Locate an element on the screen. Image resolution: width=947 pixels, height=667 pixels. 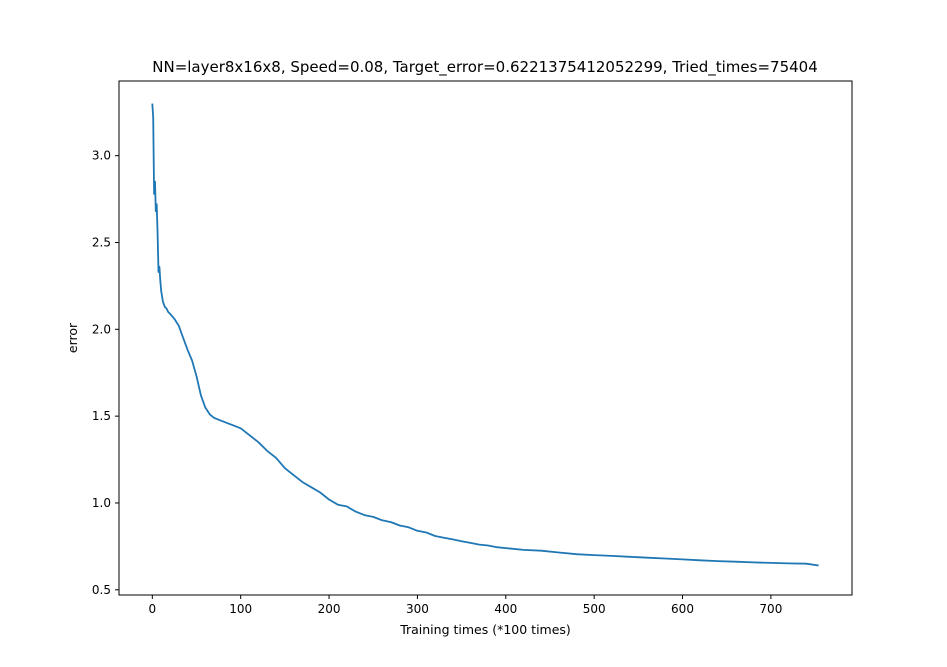
x-tick-label: 100 is located at coordinates (240, 609).